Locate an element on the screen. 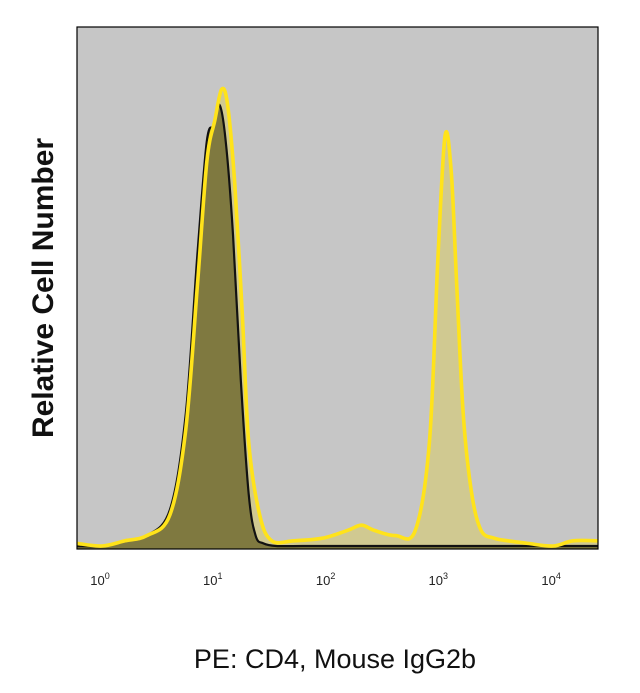 The width and height of the screenshot is (640, 693). y-axis-title: Relative Cell Number is located at coordinates (43, 288).